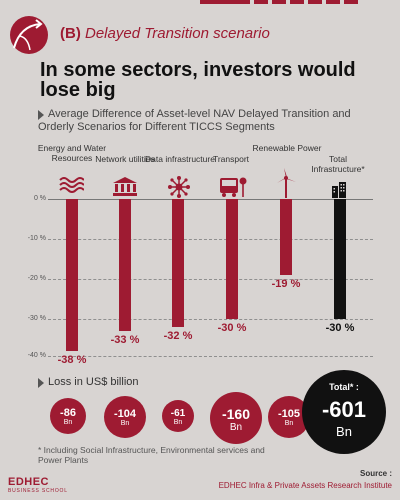 This screenshot has height=500, width=400. What do you see at coordinates (71, 185) in the screenshot?
I see `waves-icon` at bounding box center [71, 185].